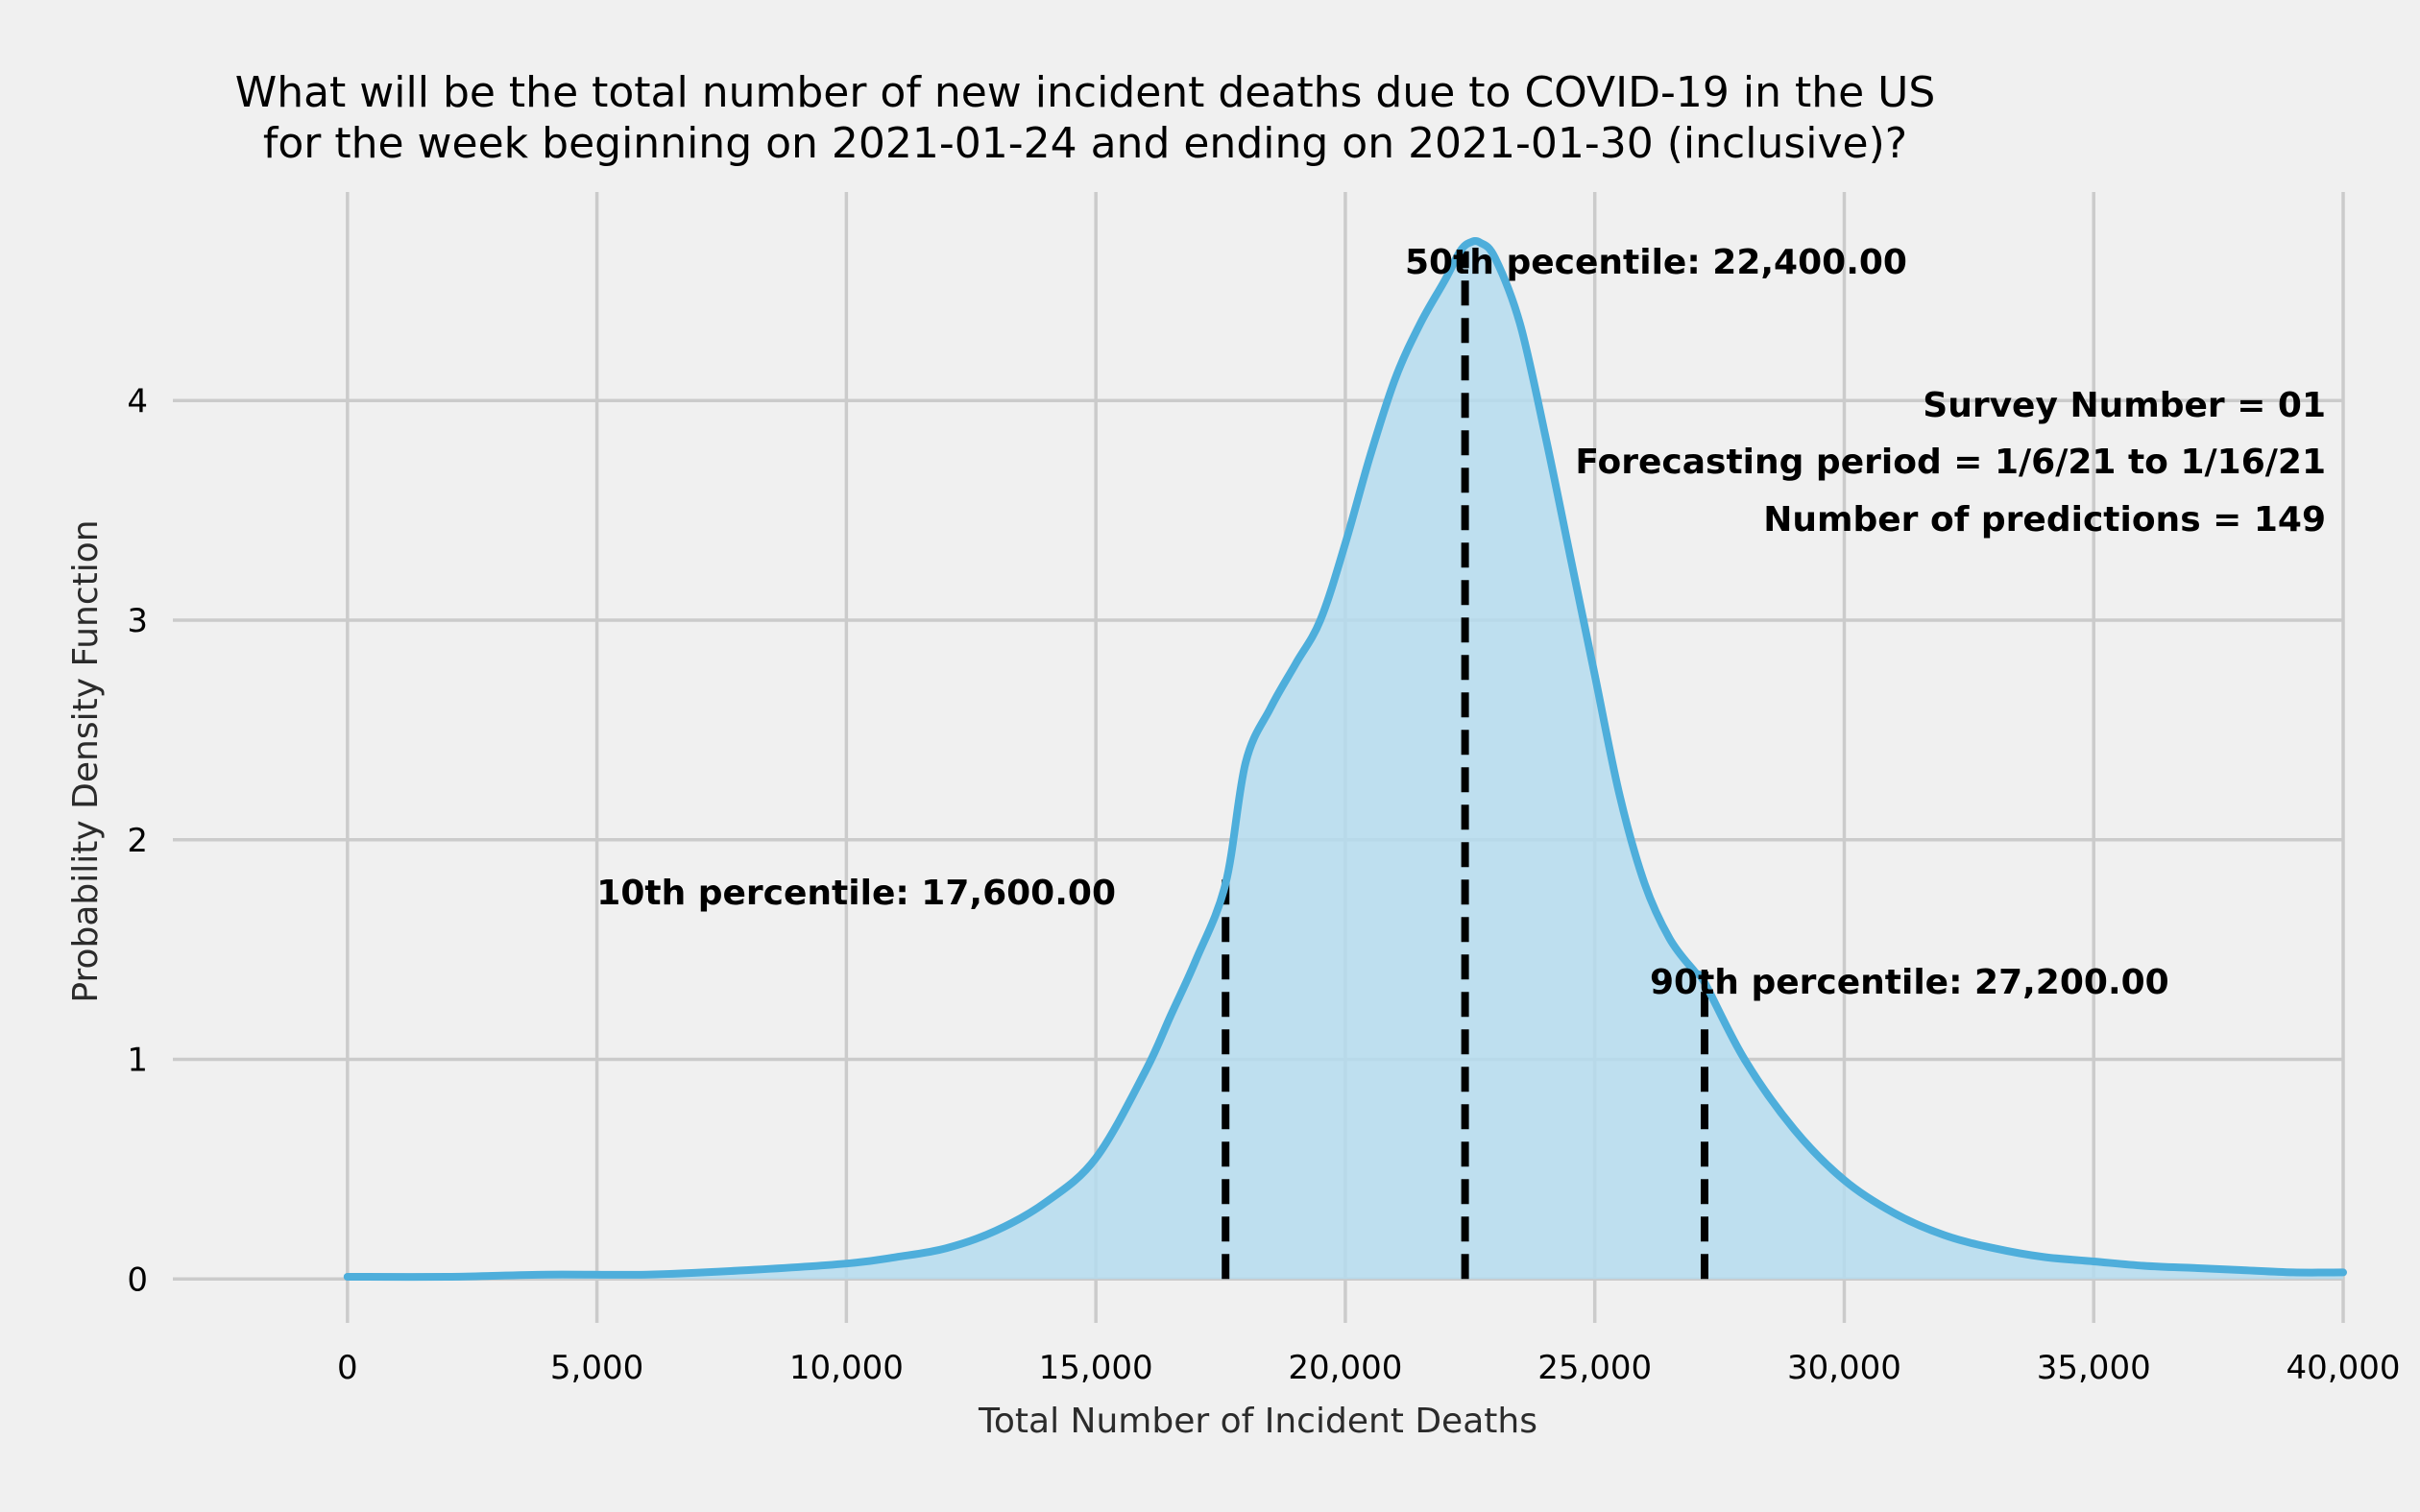 The width and height of the screenshot is (2420, 1512). Describe the element at coordinates (1844, 1368) in the screenshot. I see `x-tick-label: 30,000` at that location.